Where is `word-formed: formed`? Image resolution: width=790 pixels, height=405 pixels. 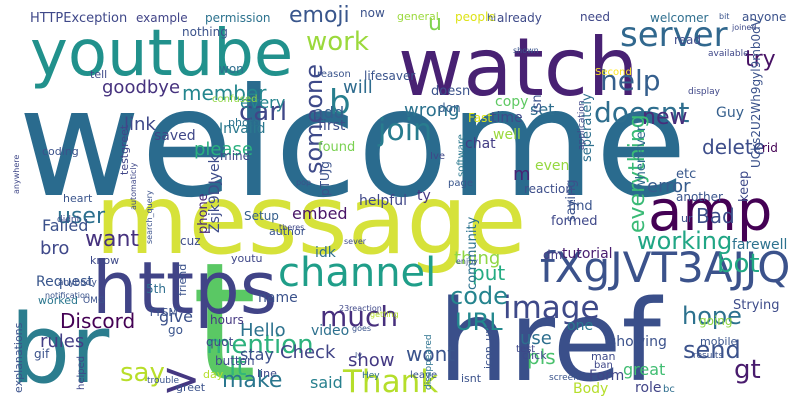
word-formed: formed is located at coordinates (574, 221).